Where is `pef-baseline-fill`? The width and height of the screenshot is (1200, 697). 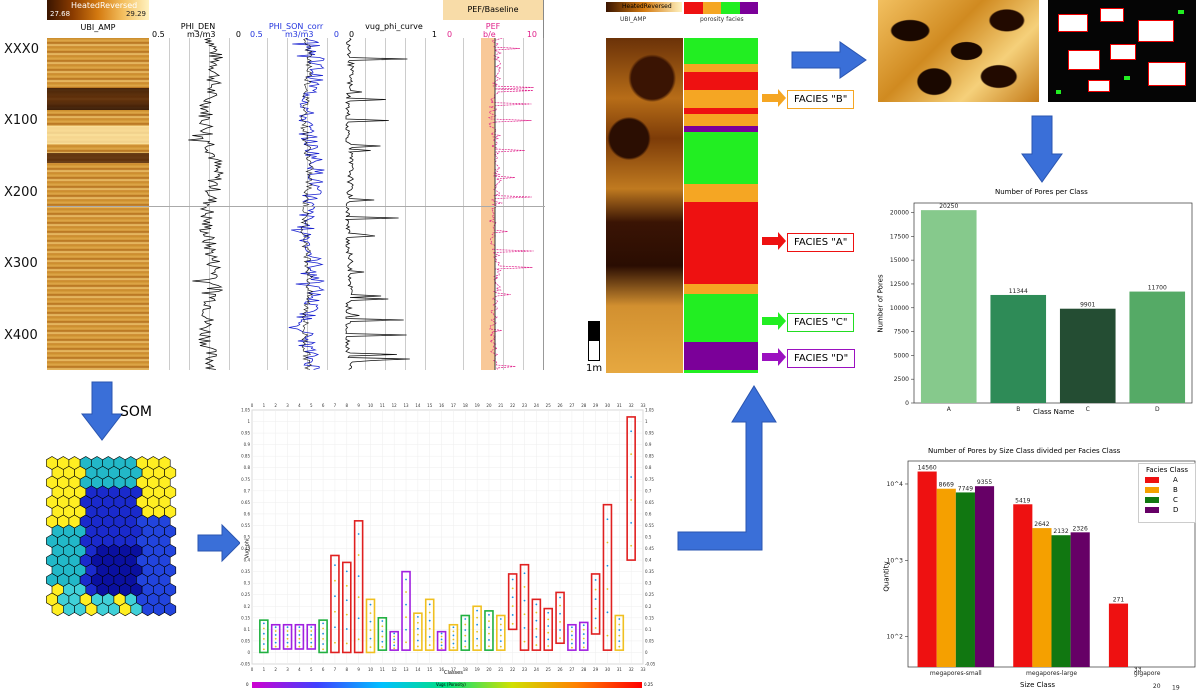 pef-baseline-fill is located at coordinates (488, 204).